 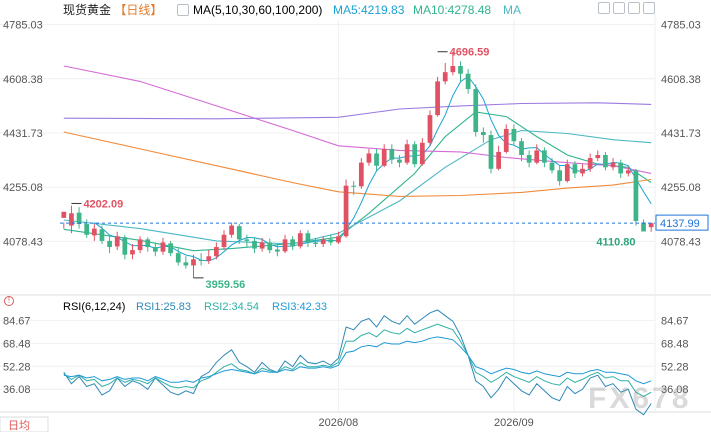 What do you see at coordinates (23, 188) in the screenshot?
I see `y-tick-left: 4255.08` at bounding box center [23, 188].